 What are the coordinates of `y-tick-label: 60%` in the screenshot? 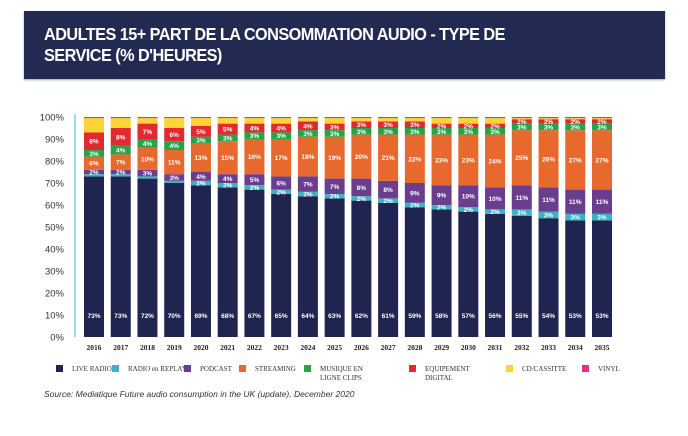 It's located at (55, 206).